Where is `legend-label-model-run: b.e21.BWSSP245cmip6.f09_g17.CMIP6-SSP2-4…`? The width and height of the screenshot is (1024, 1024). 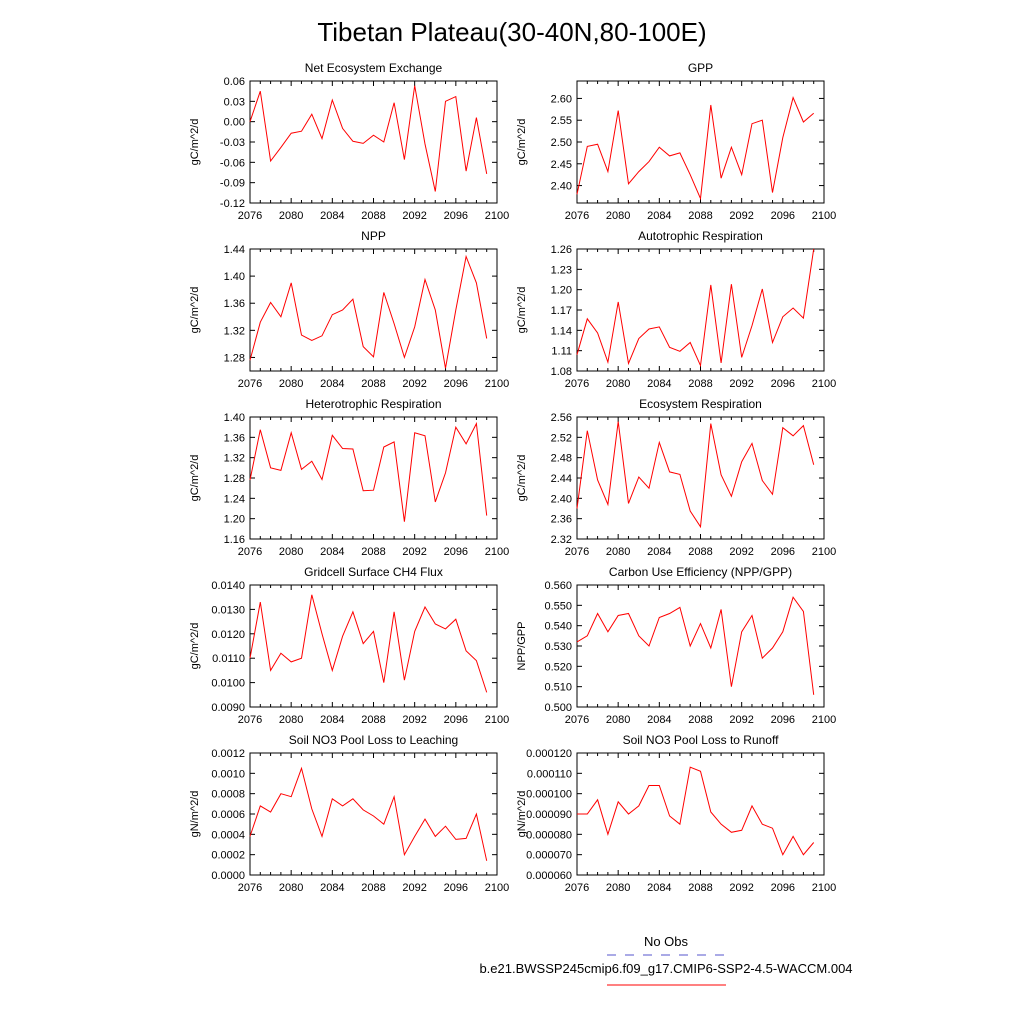
legend-label-model-run: b.e21.BWSSP245cmip6.f09_g17.CMIP6-SSP2-4… is located at coordinates (665, 968).